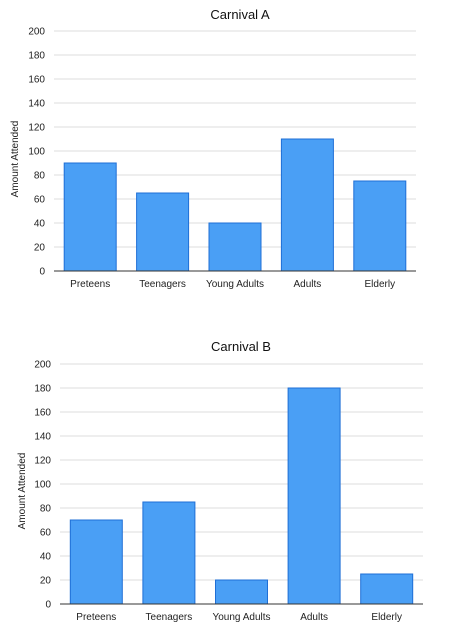 Image resolution: width=450 pixels, height=631 pixels. I want to click on chart-title: Carnival A, so click(240, 14).